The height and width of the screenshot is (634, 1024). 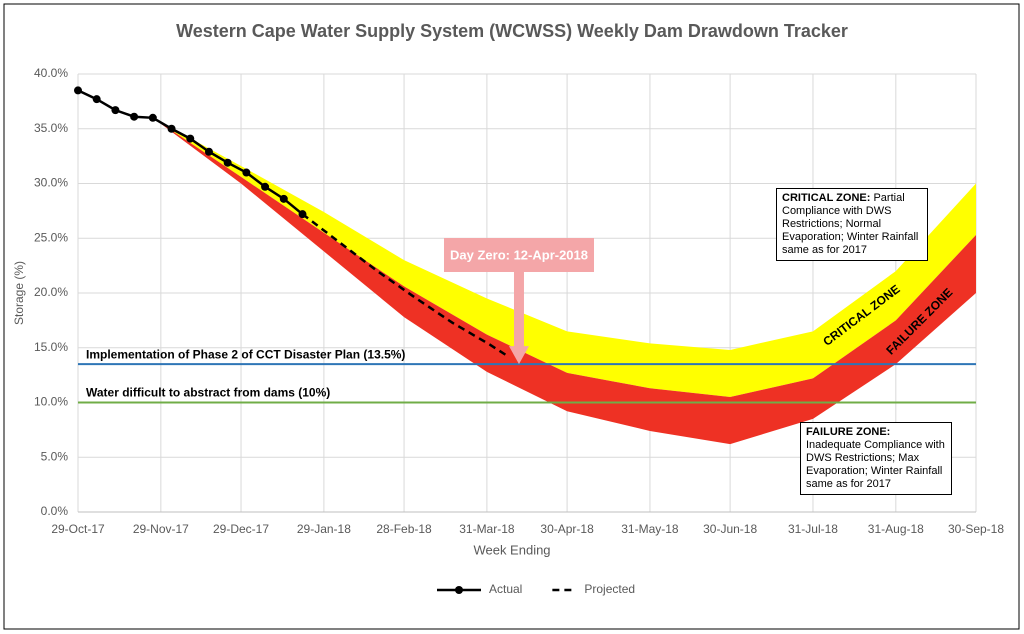 What do you see at coordinates (518, 318) in the screenshot?
I see `day-zero-arrow` at bounding box center [518, 318].